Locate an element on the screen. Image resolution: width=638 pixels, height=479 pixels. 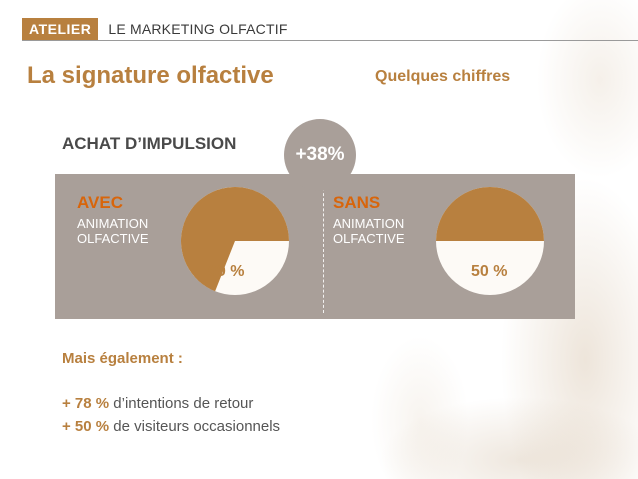
slide-title: La signature olfactive is located at coordinates (150, 75).